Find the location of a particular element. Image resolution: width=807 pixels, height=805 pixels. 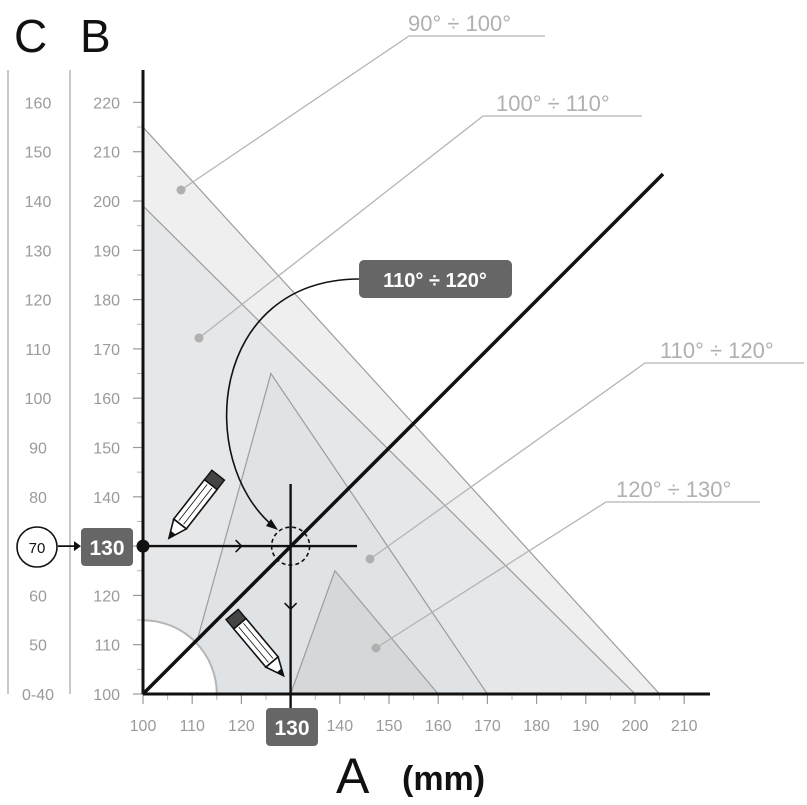

range-label-100-110: 100° ÷ 110° is located at coordinates (553, 103).